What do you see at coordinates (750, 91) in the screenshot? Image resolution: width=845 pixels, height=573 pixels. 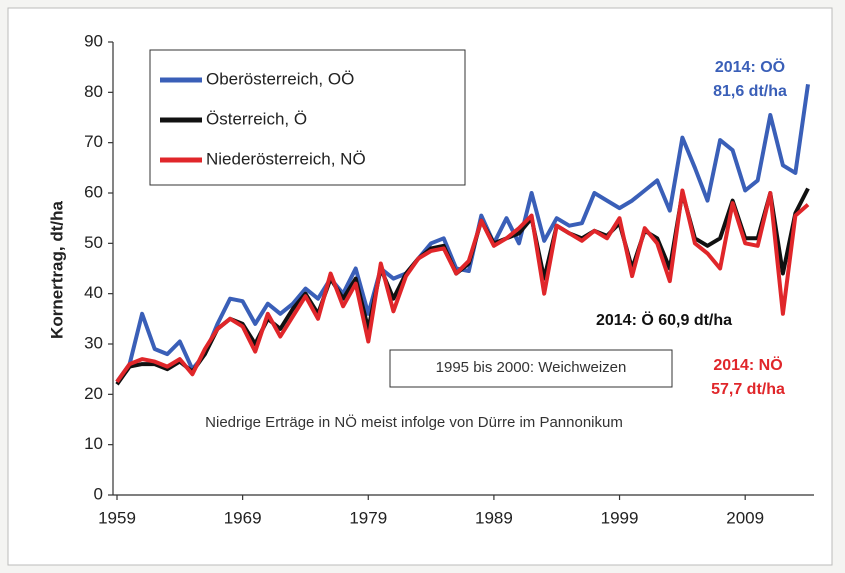 I see `annotation: 81,6 dt/ha` at bounding box center [750, 91].